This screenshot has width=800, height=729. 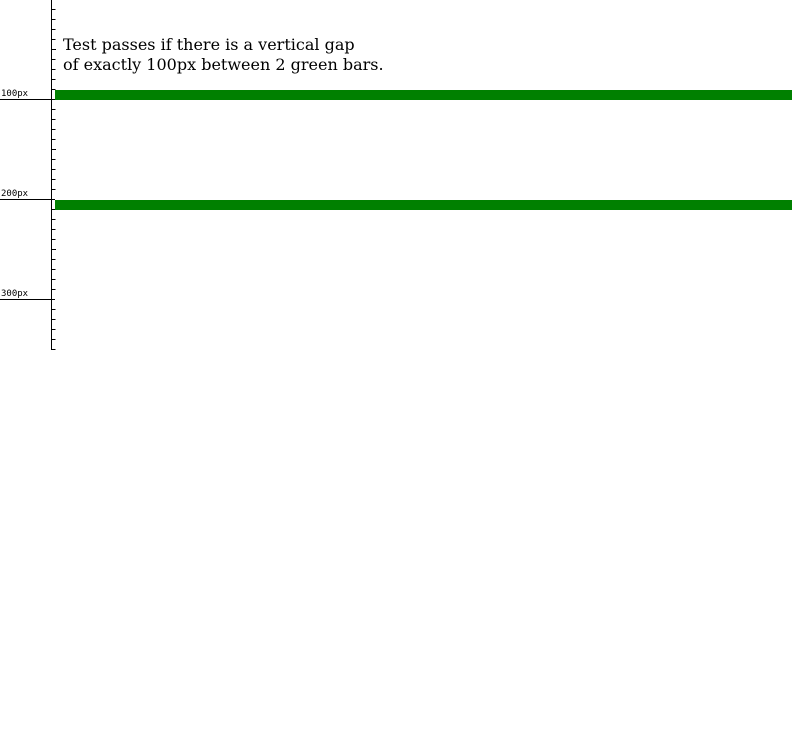 I want to click on ruler-label-200: 200px, so click(x=15, y=194).